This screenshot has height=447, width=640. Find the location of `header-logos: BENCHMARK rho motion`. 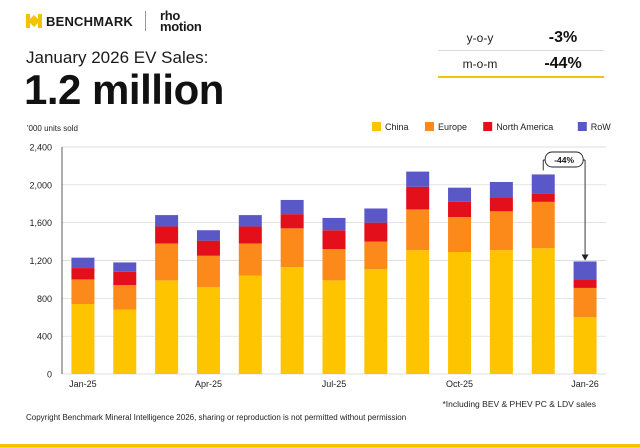

header-logos: BENCHMARK rho motion is located at coordinates (114, 21).